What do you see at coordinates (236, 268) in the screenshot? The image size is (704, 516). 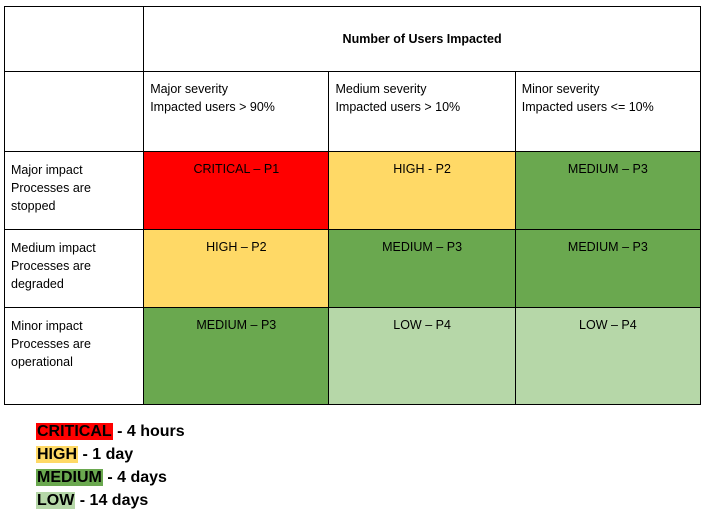 I see `priority-cell: HIGH – P2` at bounding box center [236, 268].